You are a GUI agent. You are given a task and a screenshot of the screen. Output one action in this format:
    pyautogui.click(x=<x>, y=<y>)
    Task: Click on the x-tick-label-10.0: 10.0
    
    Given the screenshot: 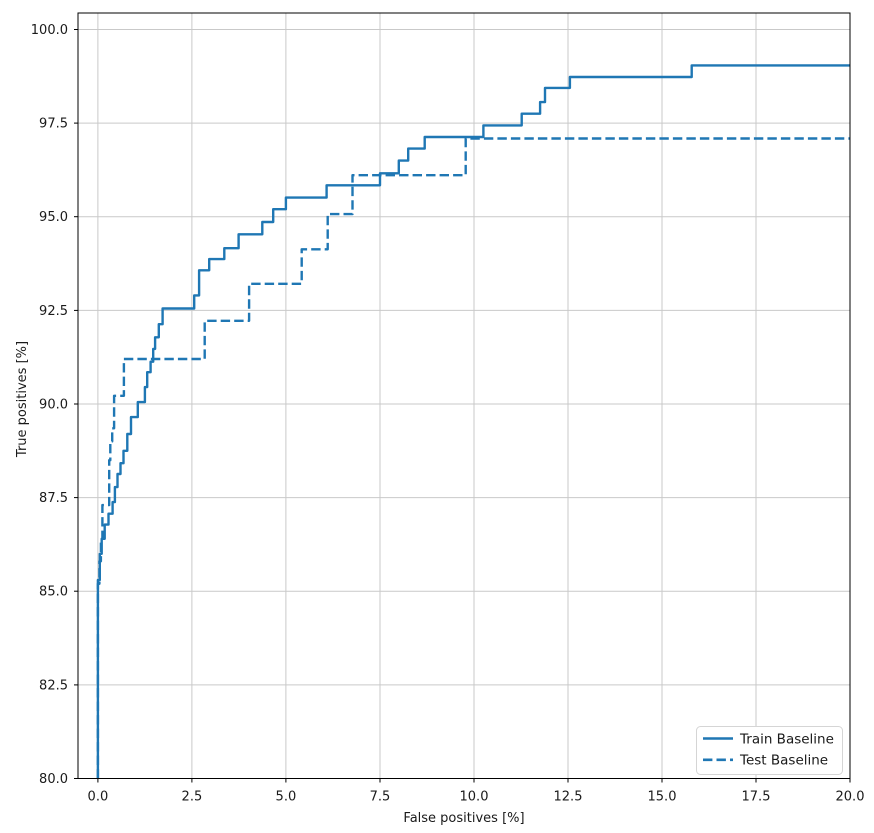 What is the action you would take?
    pyautogui.click(x=474, y=797)
    